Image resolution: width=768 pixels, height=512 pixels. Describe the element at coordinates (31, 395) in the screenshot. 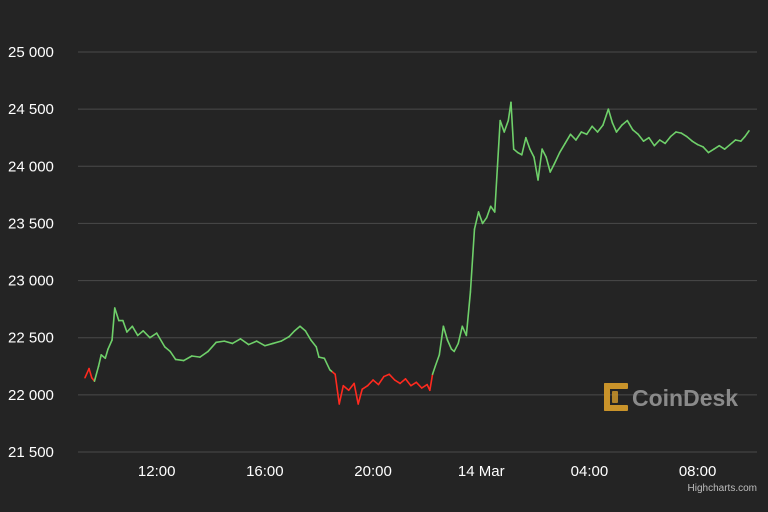

I see `y-tick-label: 22 000` at that location.